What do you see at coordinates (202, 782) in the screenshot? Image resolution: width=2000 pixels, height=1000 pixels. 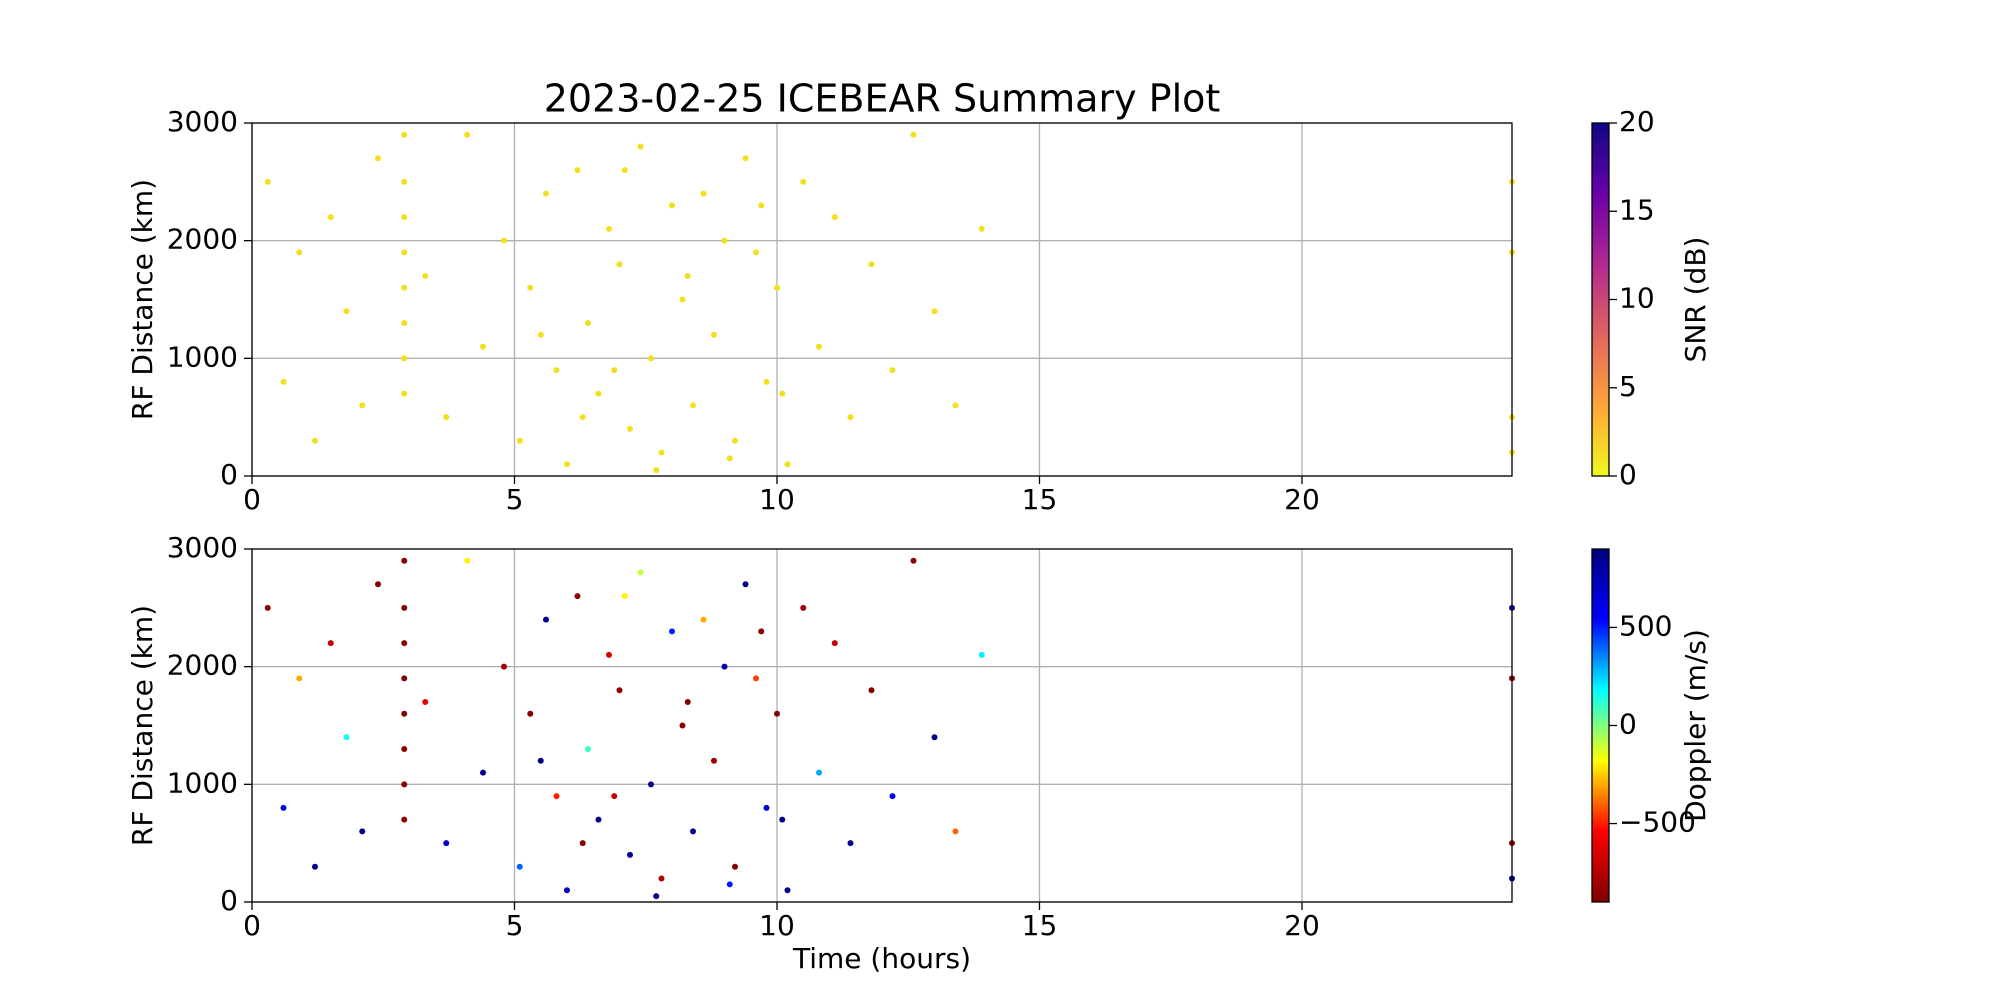 I see `y-tick-label: 1000` at bounding box center [202, 782].